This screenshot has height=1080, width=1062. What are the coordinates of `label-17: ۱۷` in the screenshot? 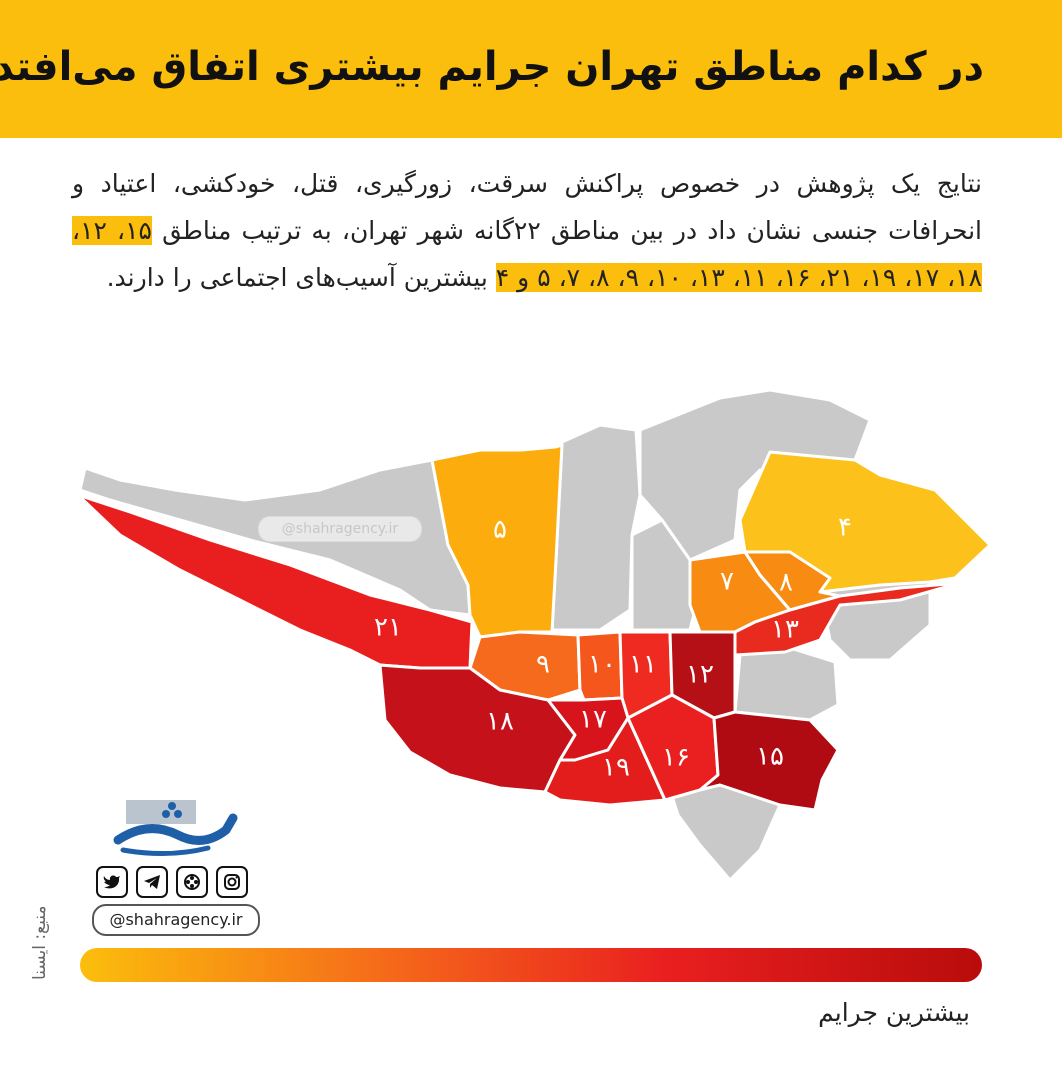 It's located at (593, 720).